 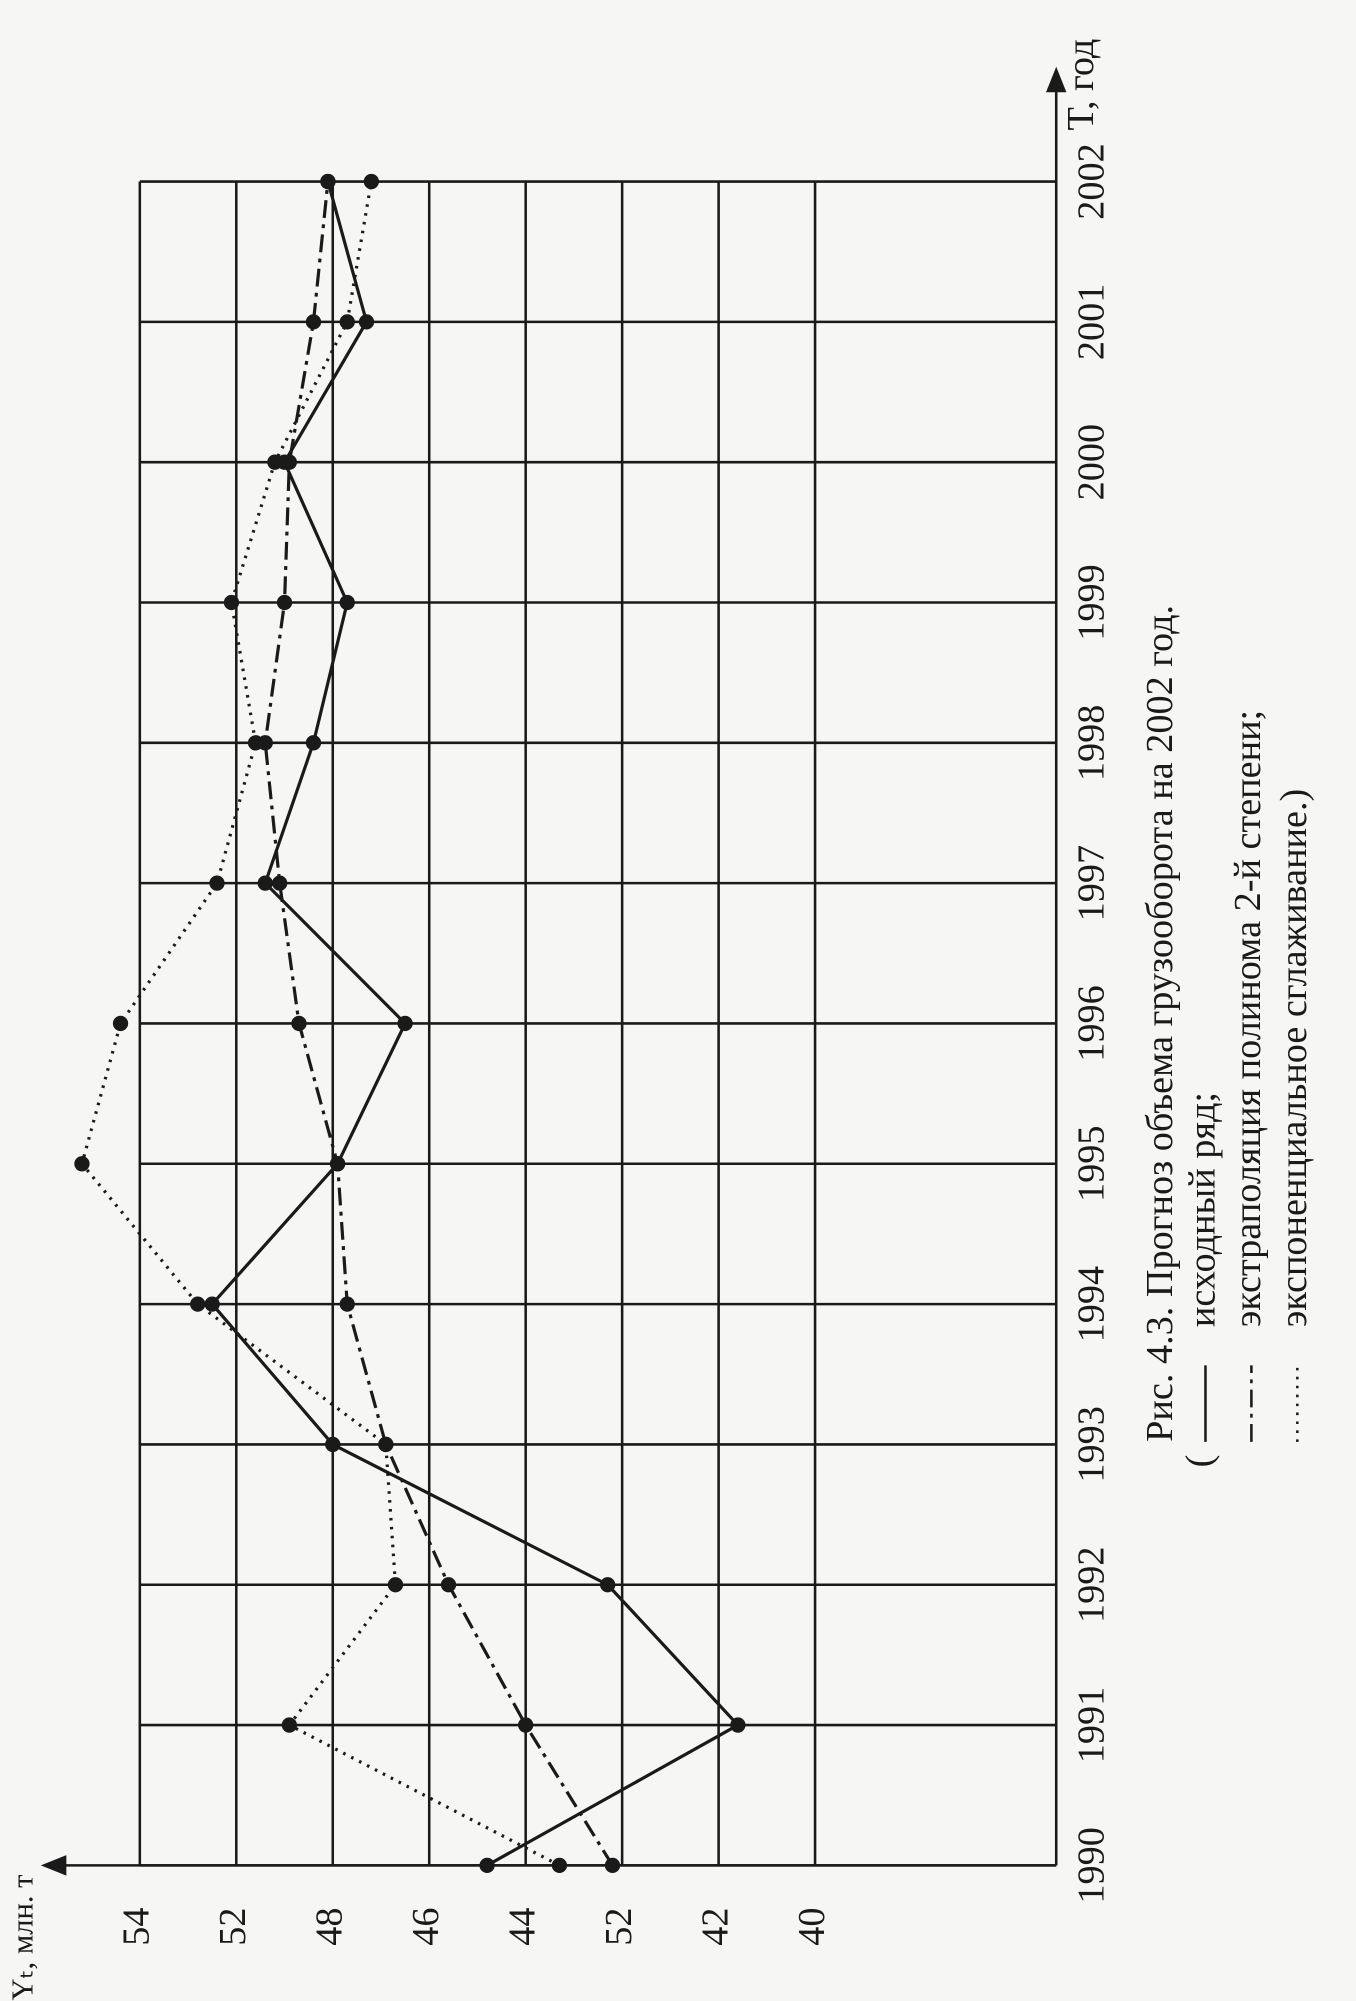 What do you see at coordinates (1091, 1304) in the screenshot?
I see `x-tick-label: 1994` at bounding box center [1091, 1304].